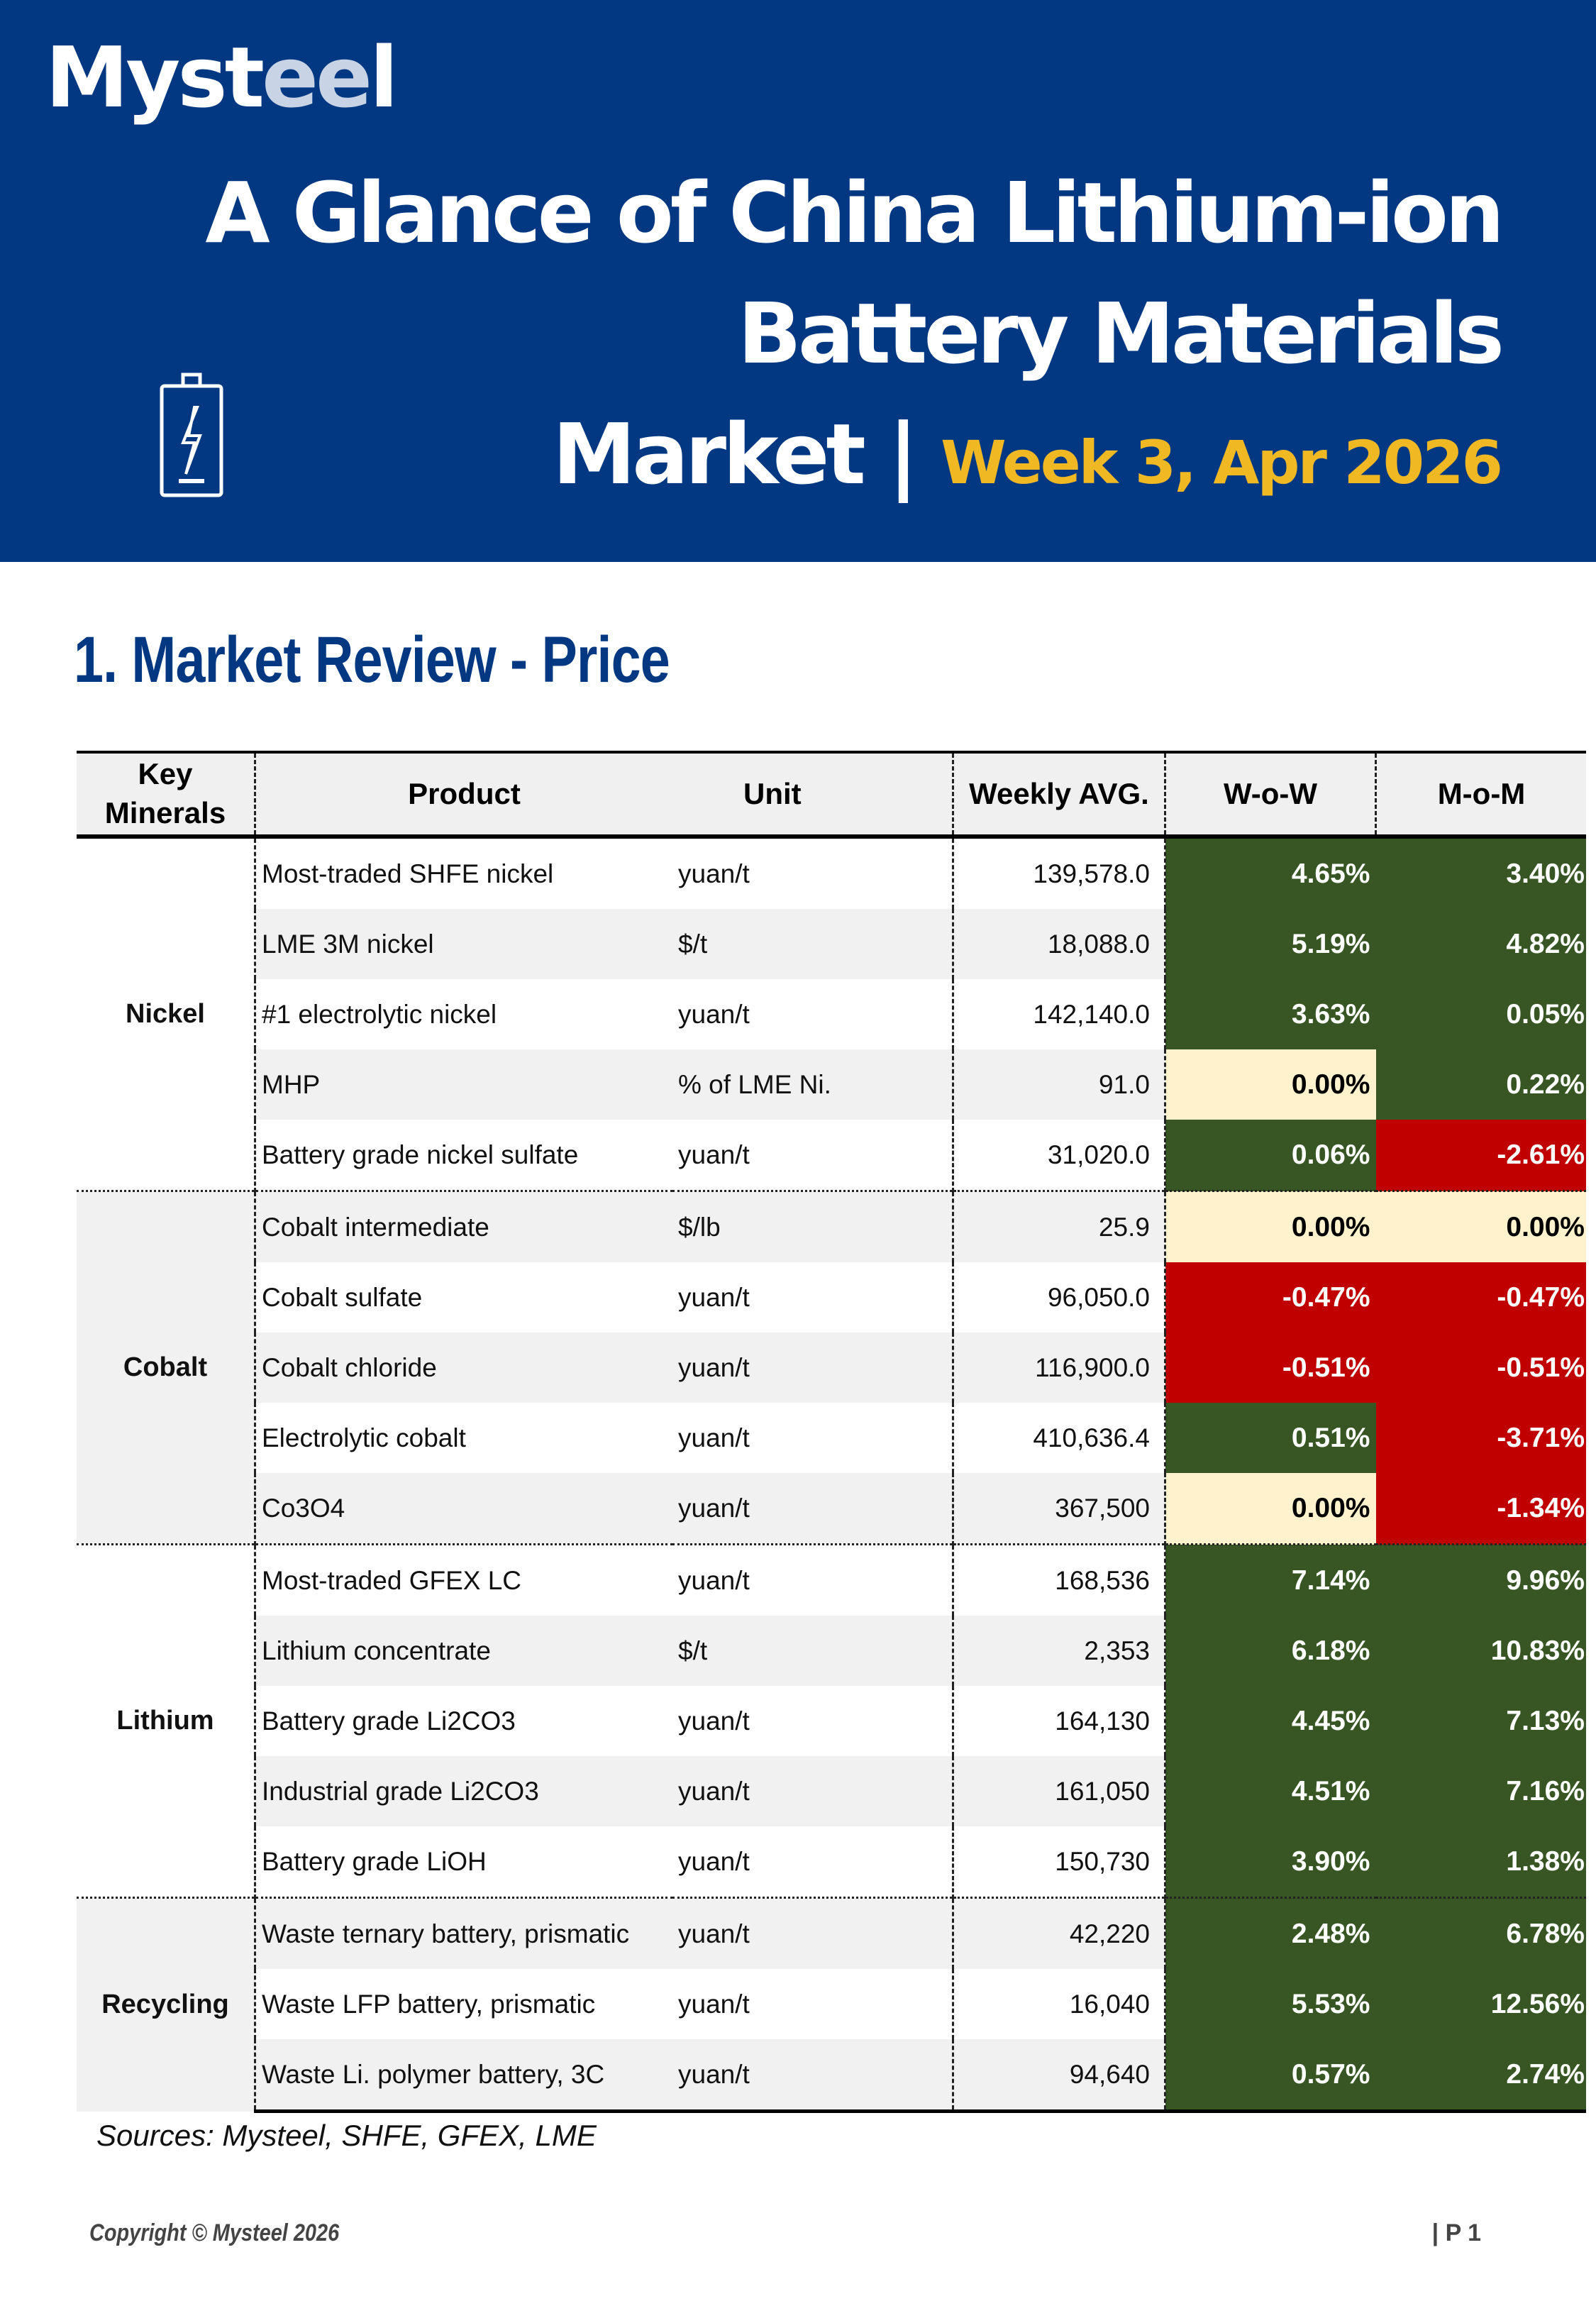  I want to click on wow-cell: -0.47%, so click(1270, 1297).